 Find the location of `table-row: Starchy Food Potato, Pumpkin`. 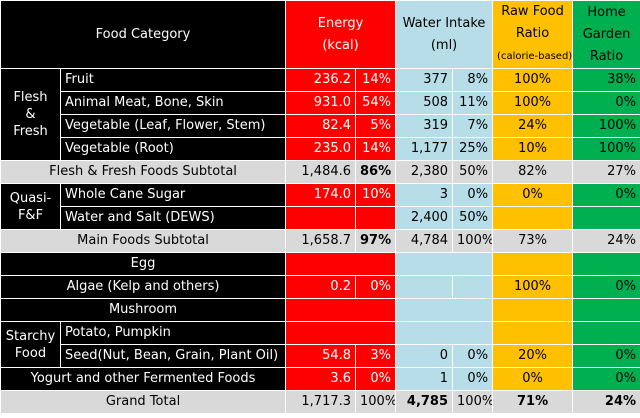

table-row: Starchy Food Potato, Pumpkin is located at coordinates (320, 344).